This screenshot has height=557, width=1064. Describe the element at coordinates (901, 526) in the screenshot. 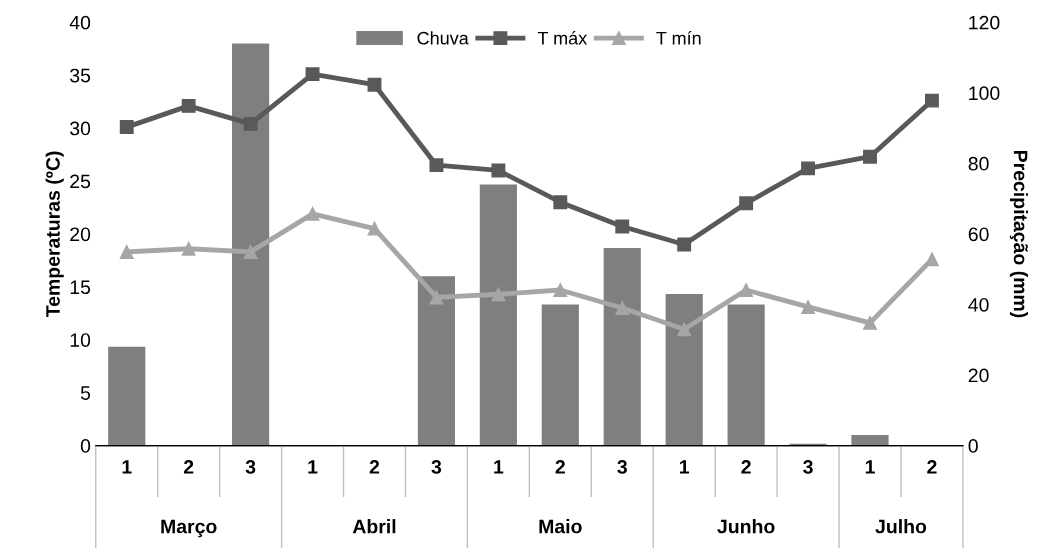

I see `text: Julho` at that location.